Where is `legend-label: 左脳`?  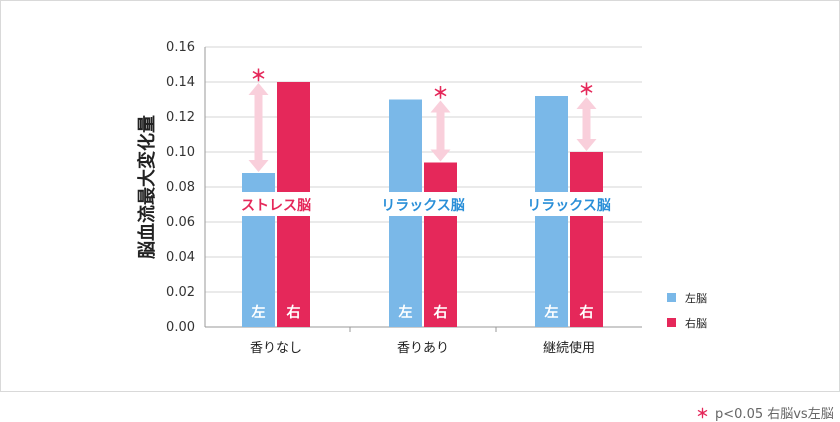
legend-label: 左脳 is located at coordinates (696, 298).